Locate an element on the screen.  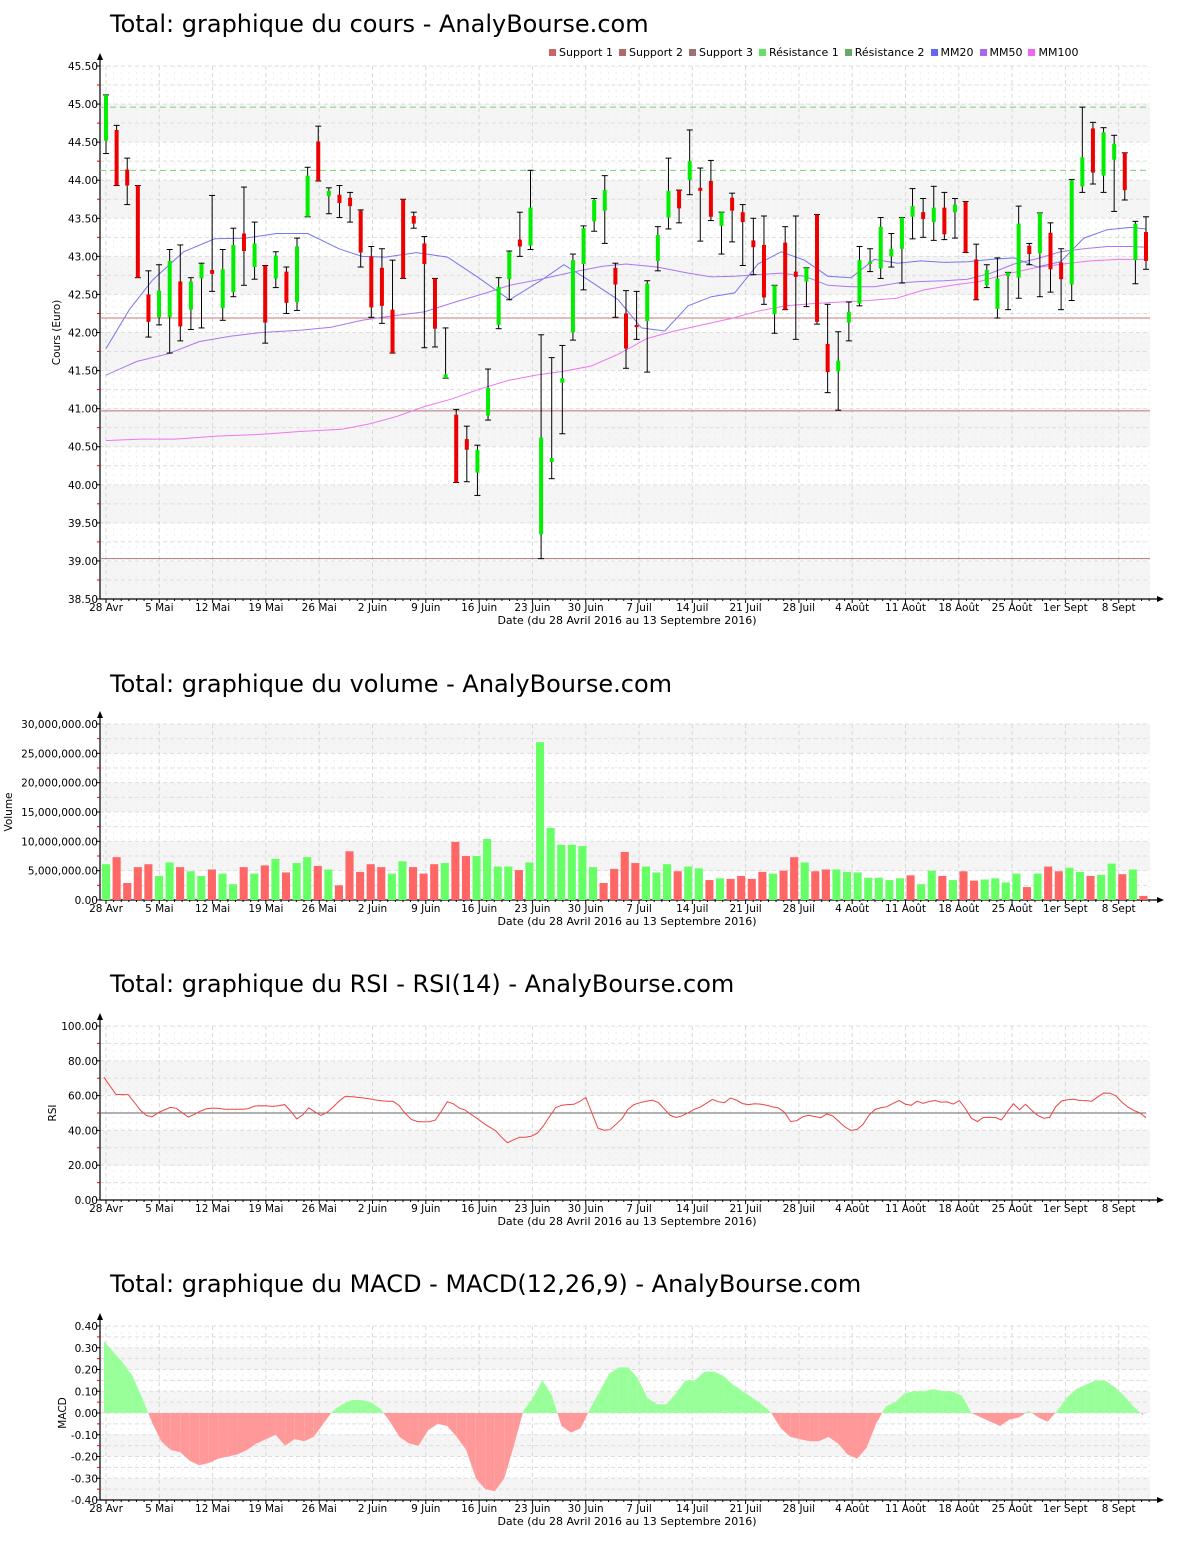
svg-text: 0.20 is located at coordinates (86, 1371).